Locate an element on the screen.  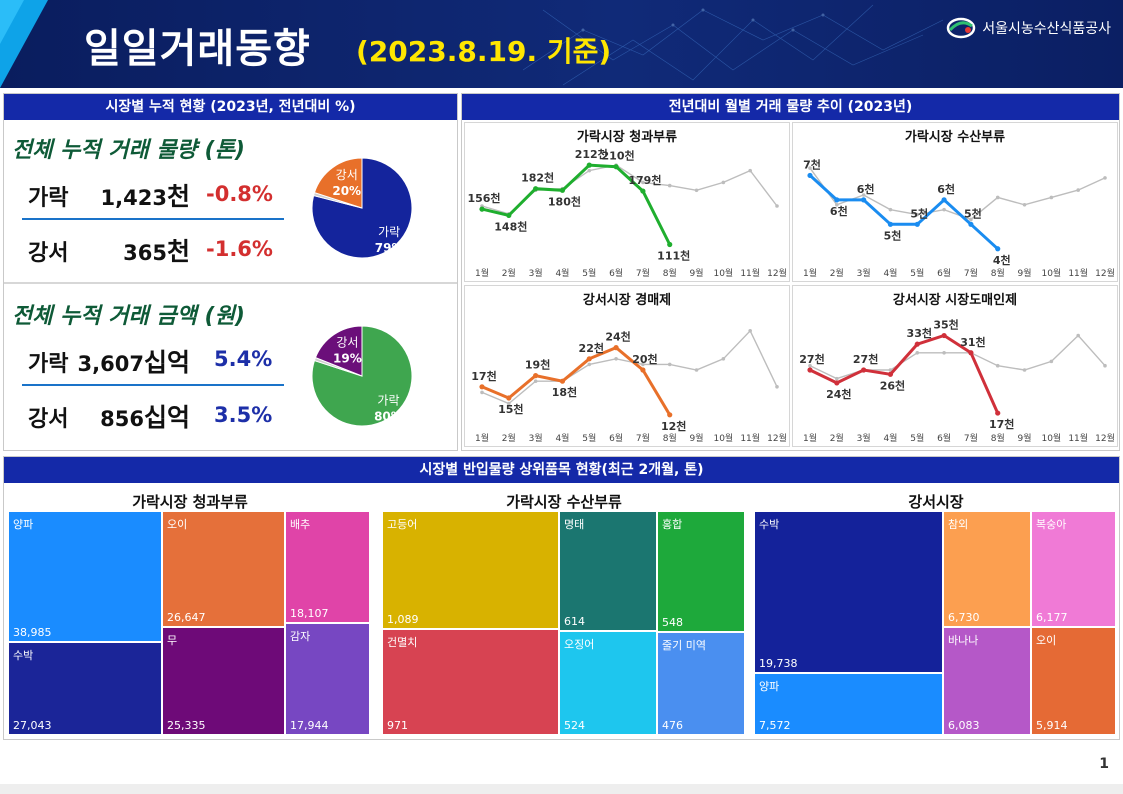
header-accent-light is located at coordinates (12, 22).